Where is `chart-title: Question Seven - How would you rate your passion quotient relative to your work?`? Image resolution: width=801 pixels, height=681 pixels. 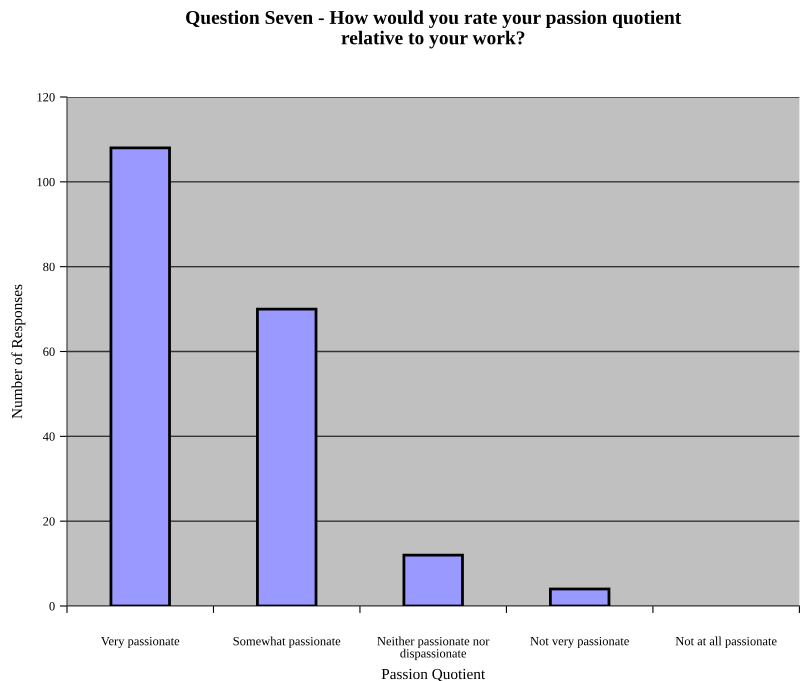 chart-title: Question Seven - How would you rate your passion quotient relative to your work? is located at coordinates (434, 29).